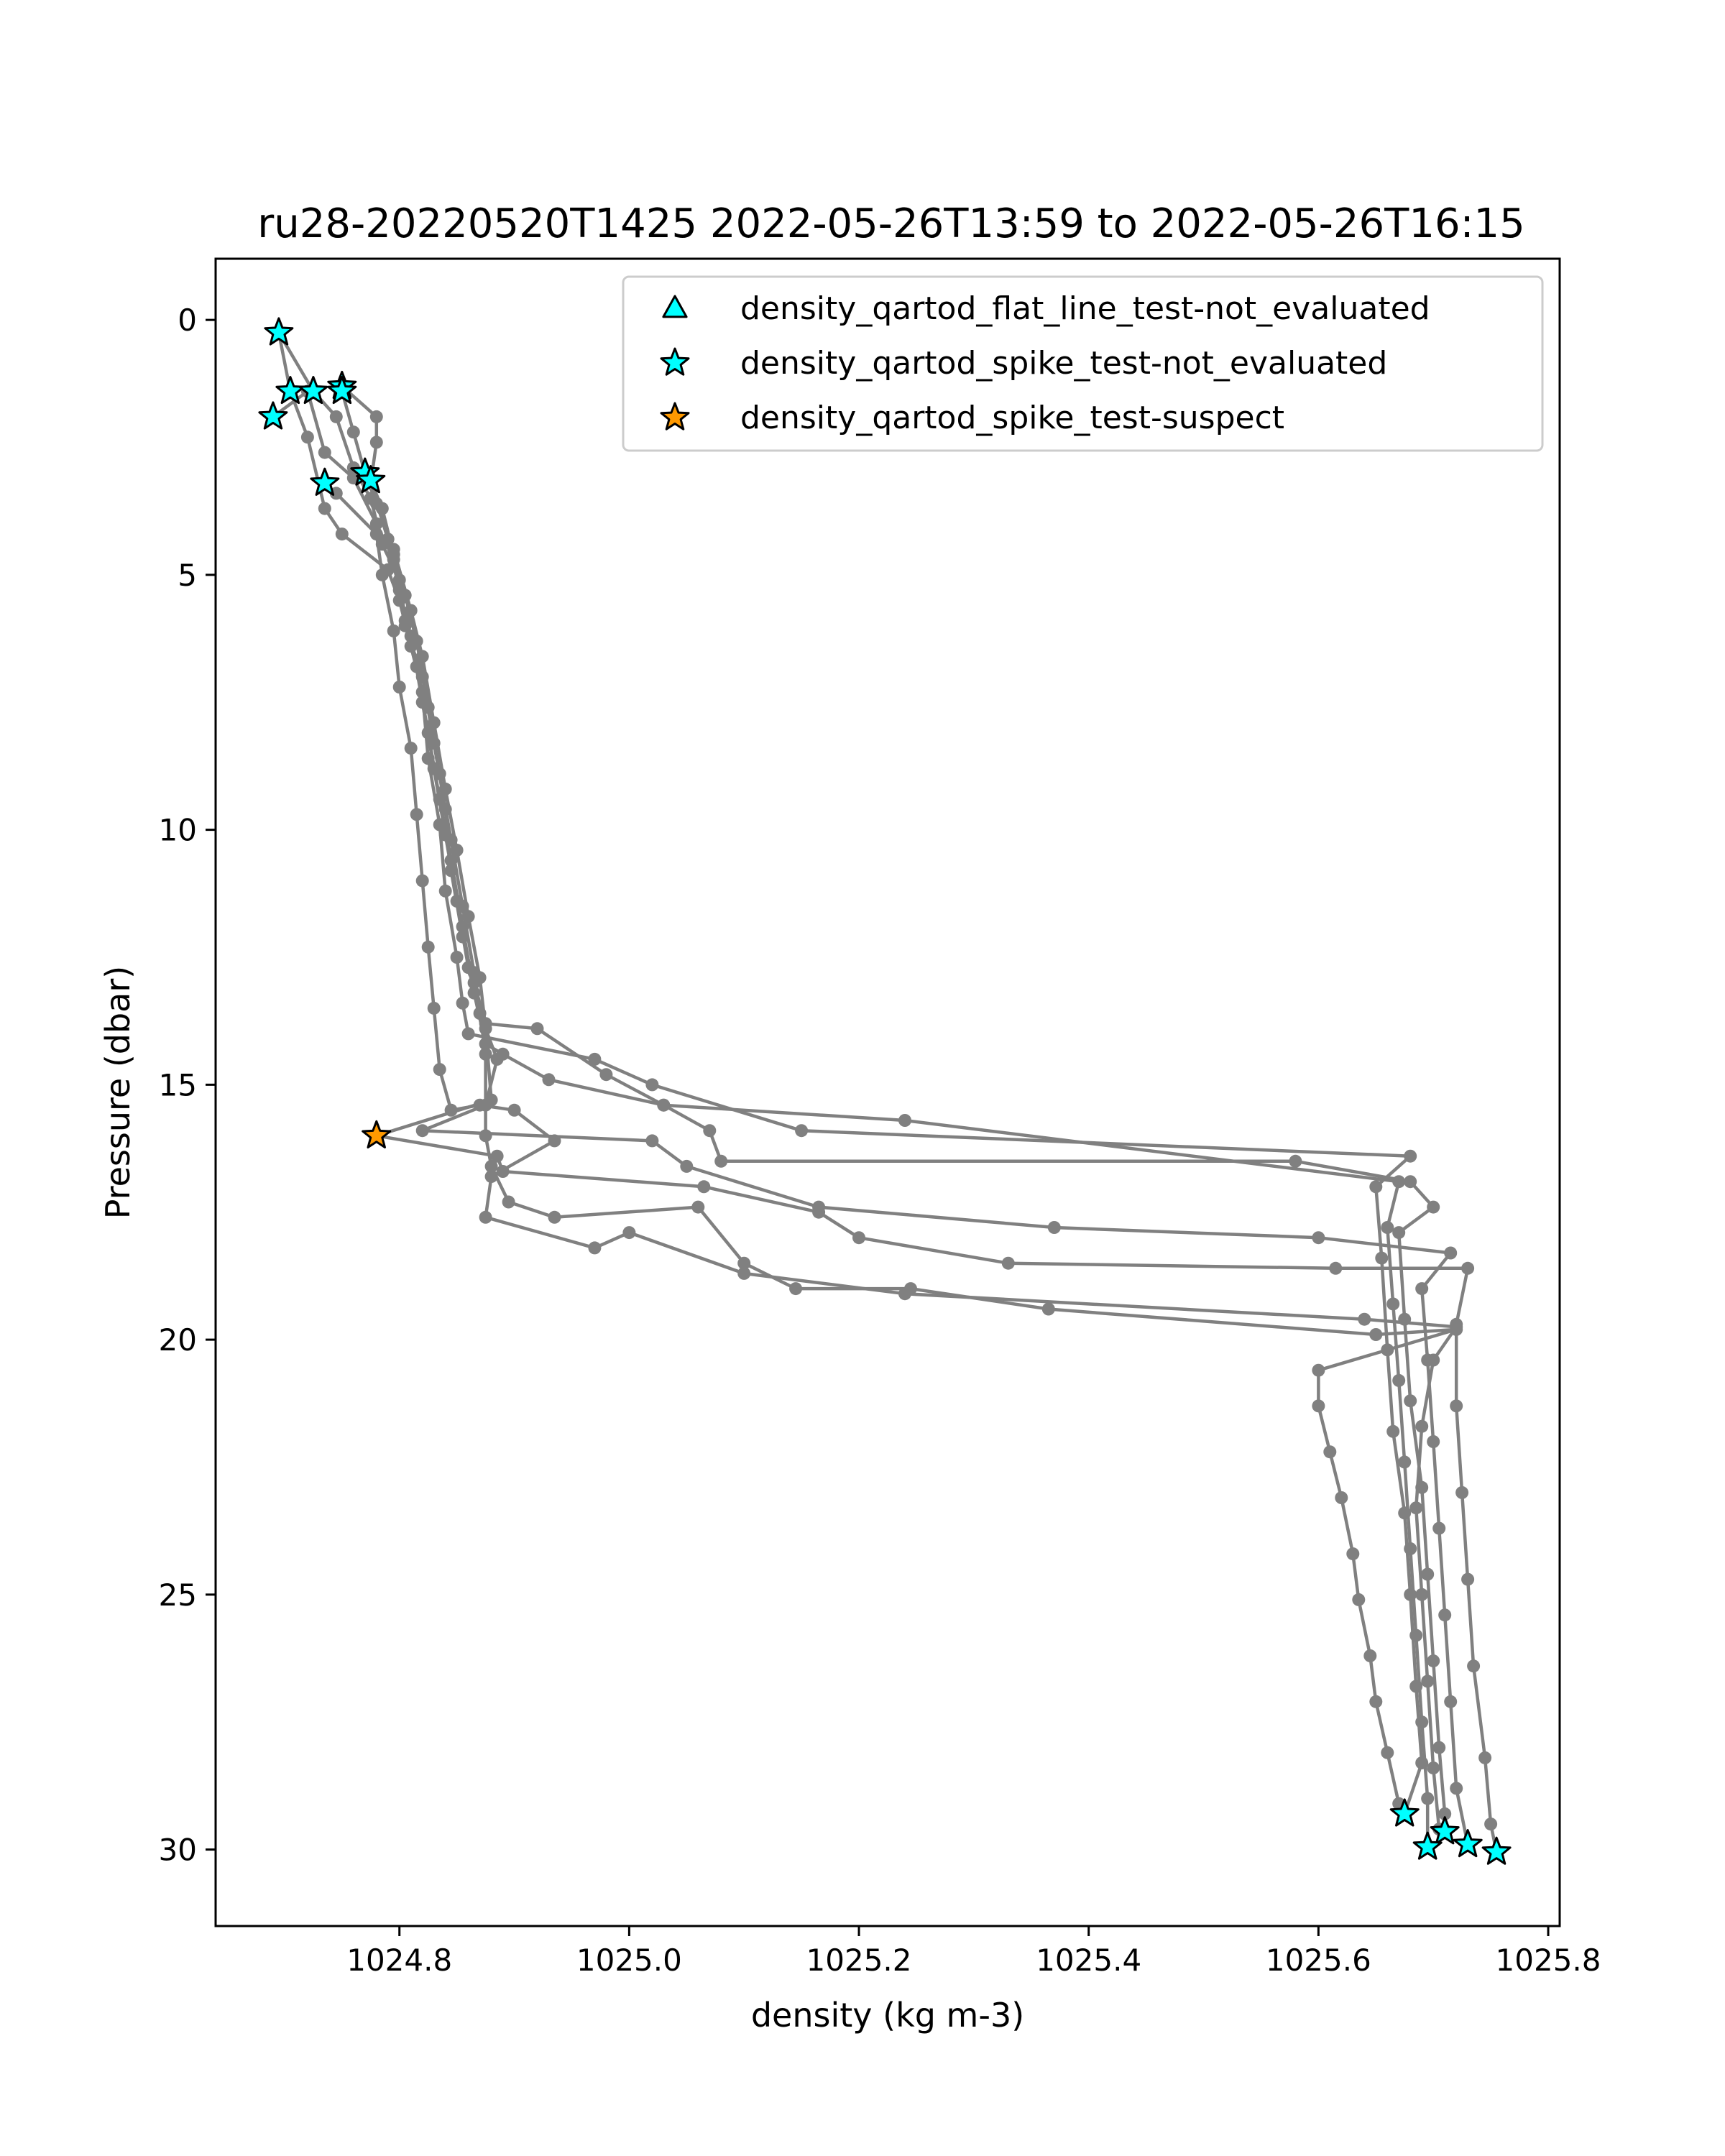  What do you see at coordinates (973, 1952) in the screenshot?
I see `x-axis: 1024.8 1025.0 1025.2 1025.4 1025.6 1025.8` at bounding box center [973, 1952].